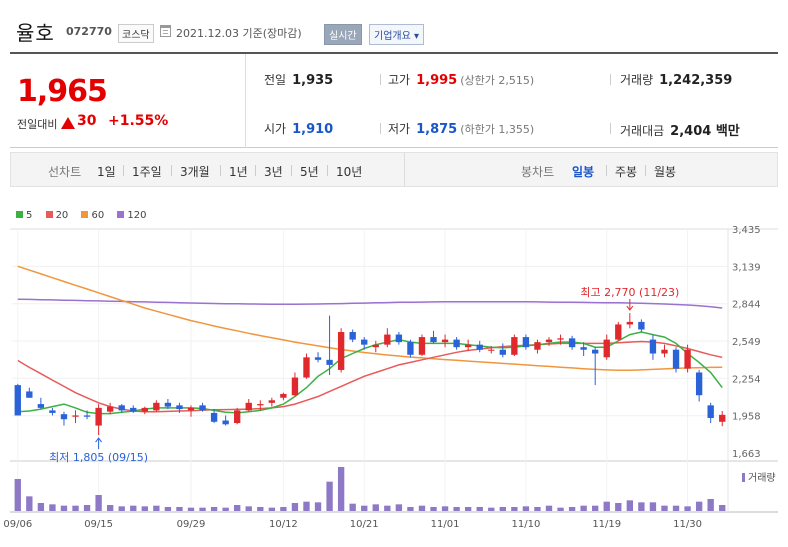 The width and height of the screenshot is (788, 547). I want to click on legend-label: 120, so click(137, 215).